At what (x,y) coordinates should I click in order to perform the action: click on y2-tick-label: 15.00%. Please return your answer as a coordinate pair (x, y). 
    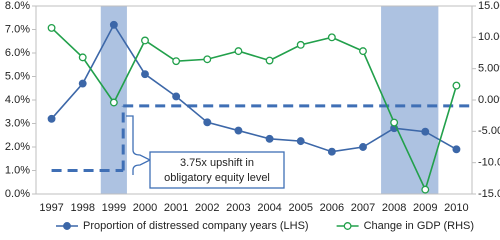
    Looking at the image, I should click on (489, 6).